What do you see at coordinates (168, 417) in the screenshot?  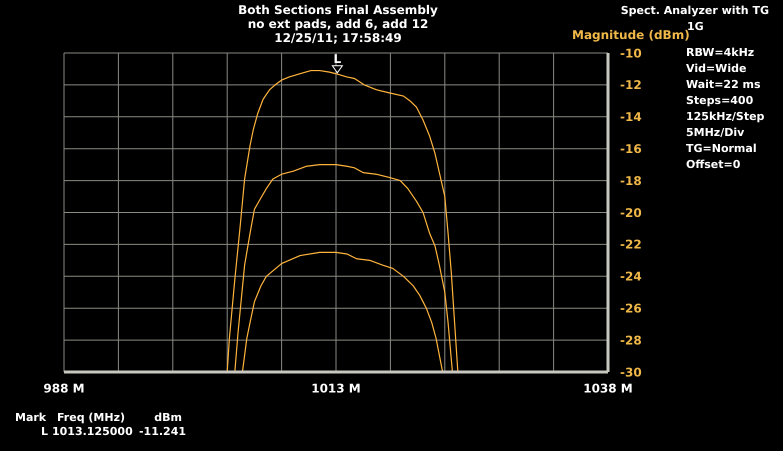 I see `text: dBm` at bounding box center [168, 417].